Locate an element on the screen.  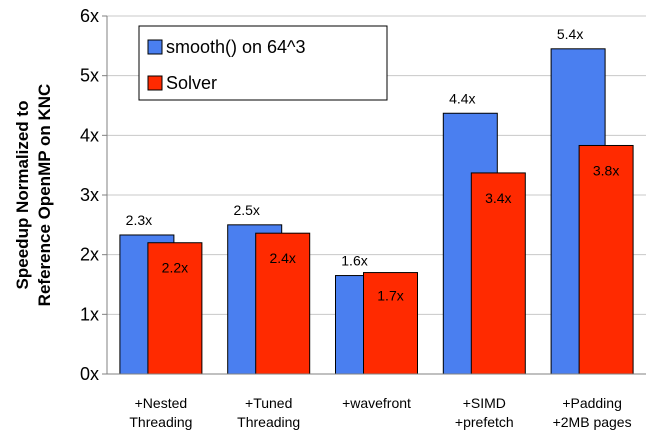
data-label-series-2: 3.8x is located at coordinates (606, 170).